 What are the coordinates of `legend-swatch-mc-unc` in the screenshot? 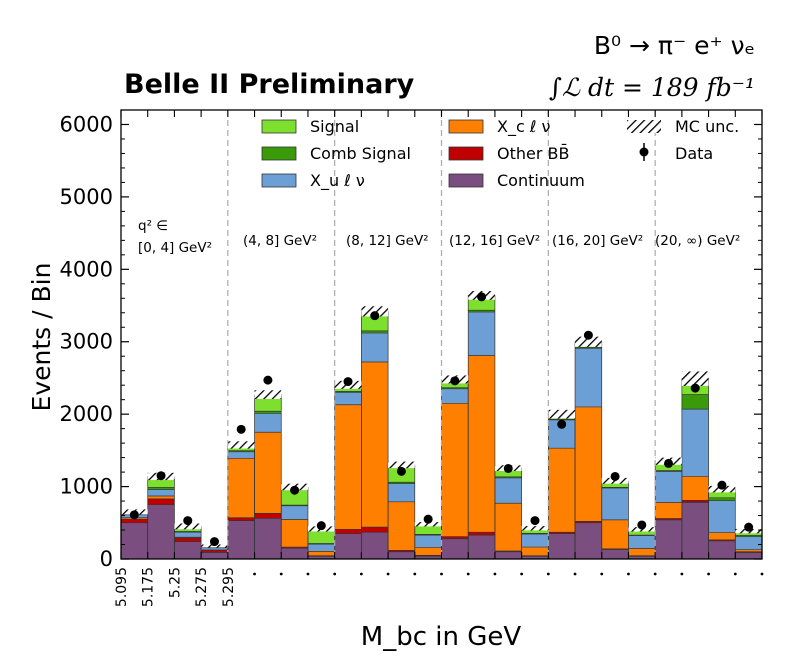 It's located at (644, 126).